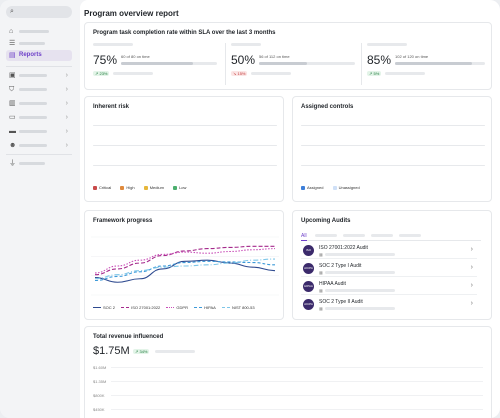 Image resolution: width=500 pixels, height=418 pixels. I want to click on metric-value: 50%, so click(243, 60).